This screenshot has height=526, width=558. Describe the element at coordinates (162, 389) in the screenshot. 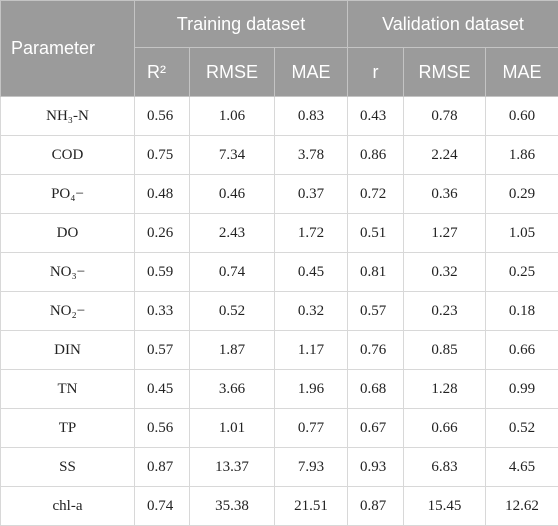

I see `training-r2-cell: 0.45` at that location.